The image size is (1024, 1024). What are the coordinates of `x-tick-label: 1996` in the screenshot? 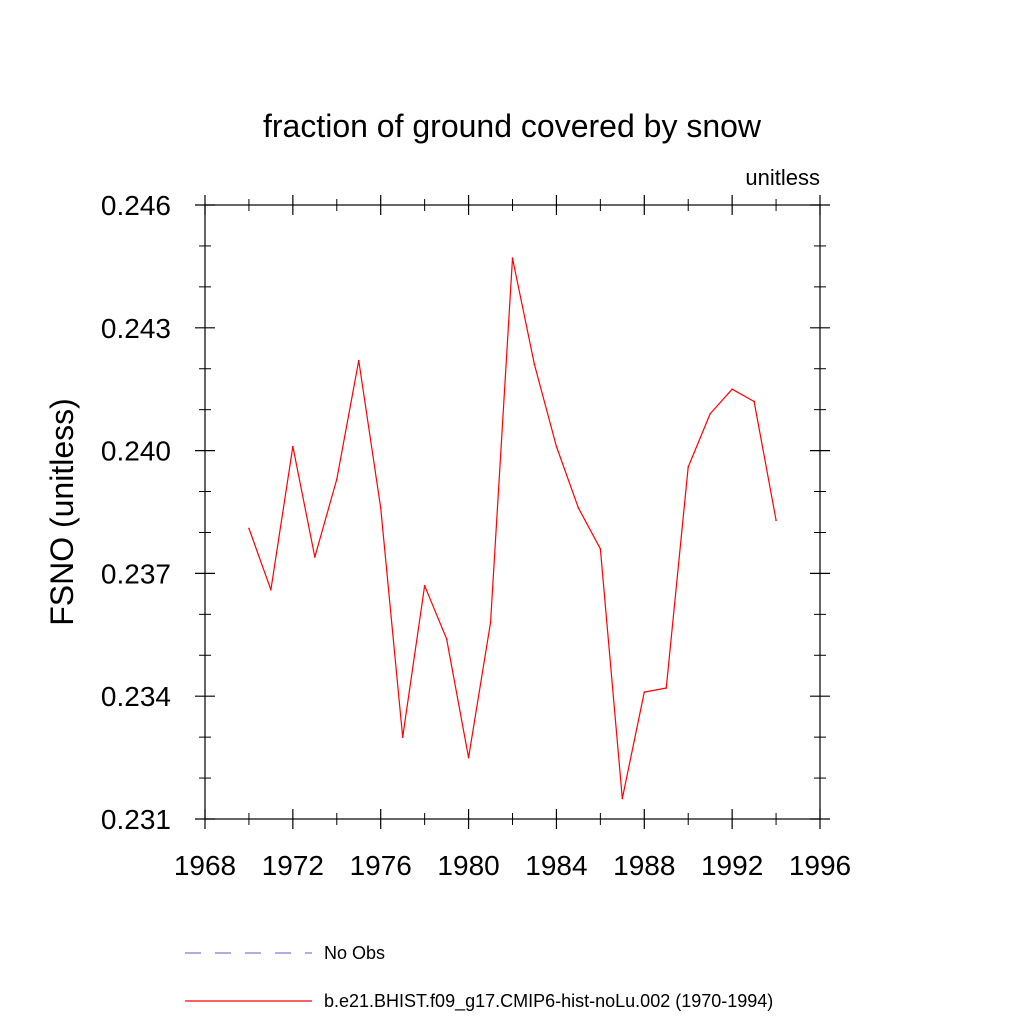 It's located at (820, 865).